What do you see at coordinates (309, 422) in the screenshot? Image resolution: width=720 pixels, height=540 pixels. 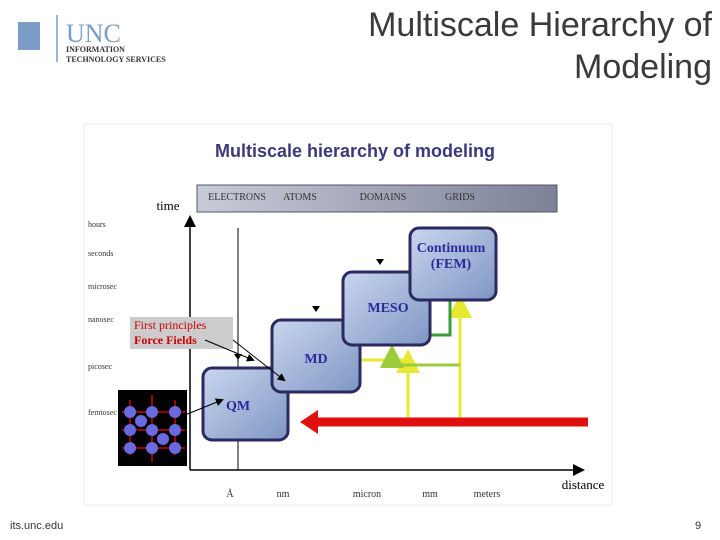 I see `red-arrow-head` at bounding box center [309, 422].